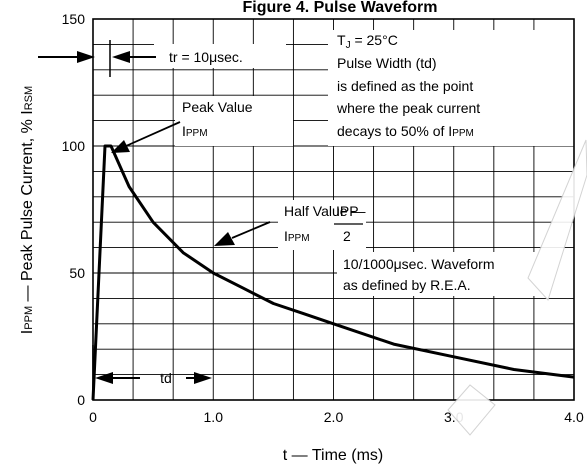 Image resolution: width=587 pixels, height=468 pixels. I want to click on half-ipp-label: IPP, so click(347, 211).